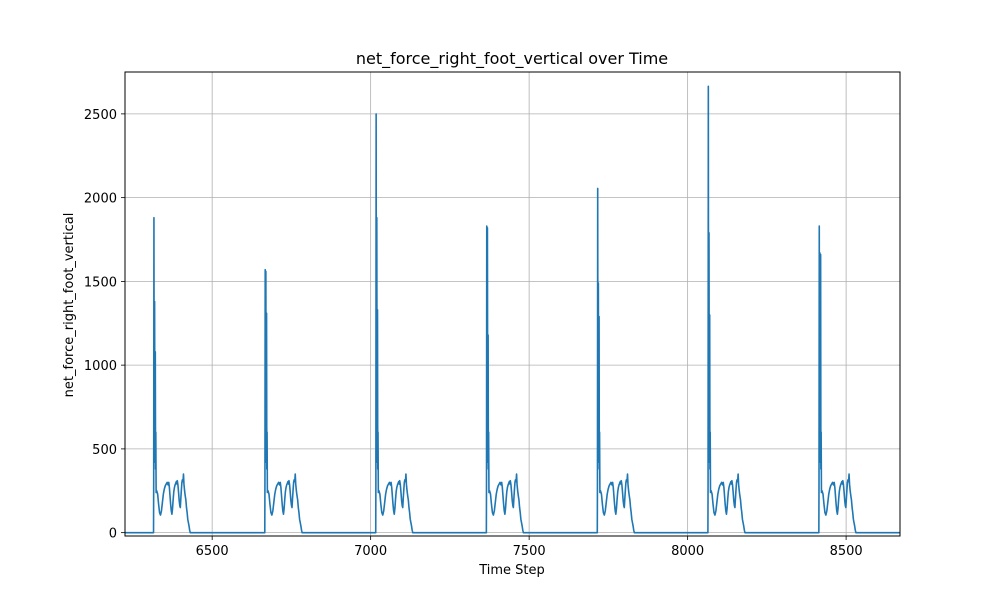 The image size is (1000, 600). Describe the element at coordinates (687, 551) in the screenshot. I see `x-tick-label: 8000` at that location.